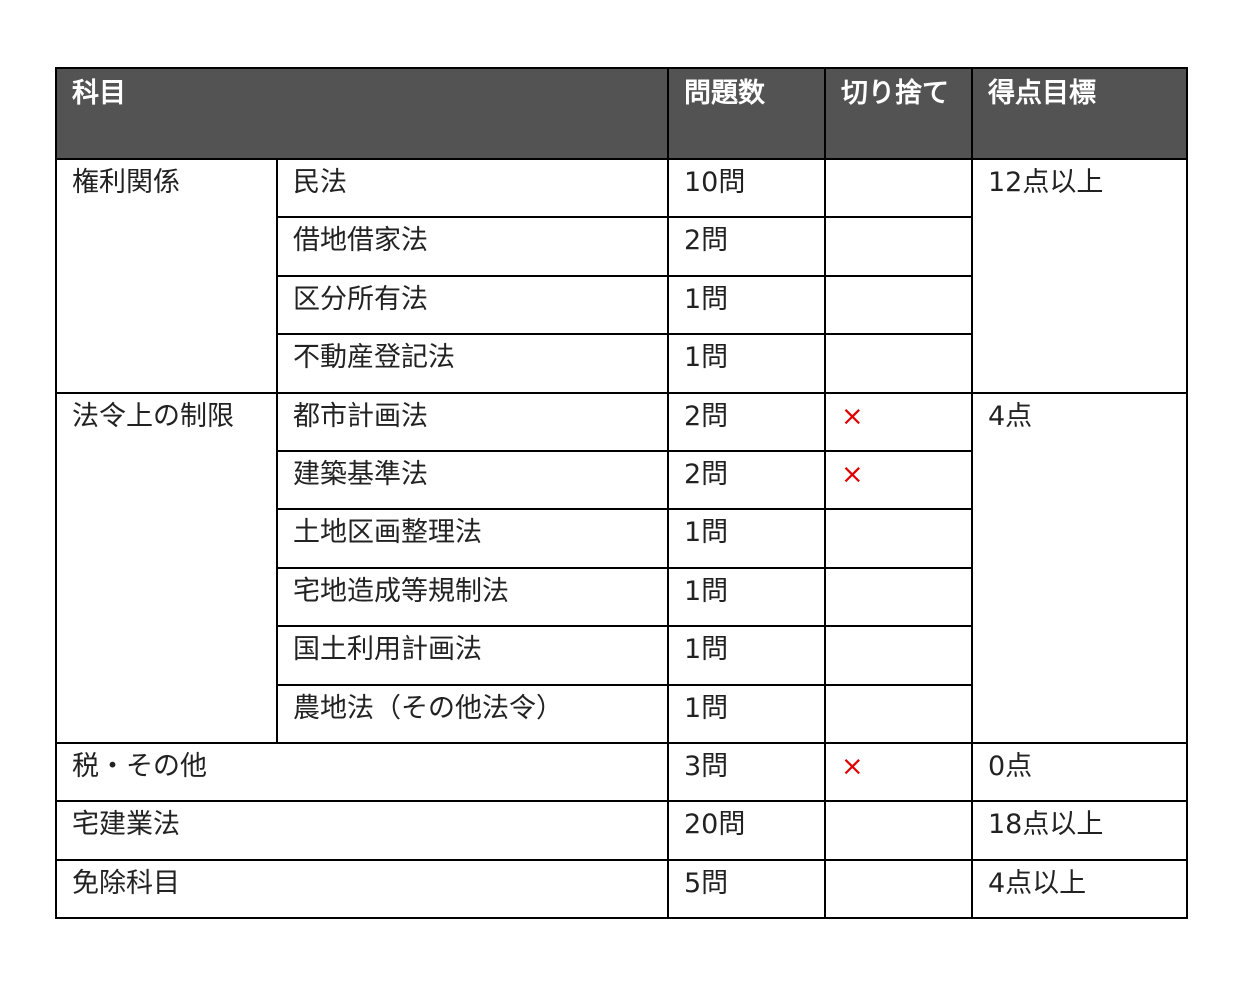  I want to click on subject-cell: 国土利用計画法, so click(472, 655).